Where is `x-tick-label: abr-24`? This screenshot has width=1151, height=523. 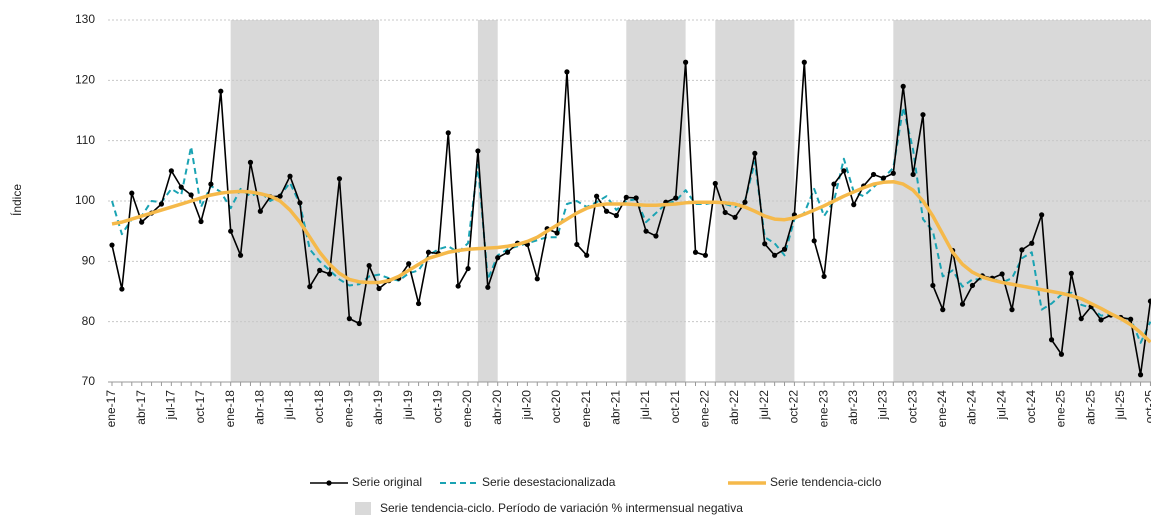
x-tick-label: abr-24 is located at coordinates (972, 407).